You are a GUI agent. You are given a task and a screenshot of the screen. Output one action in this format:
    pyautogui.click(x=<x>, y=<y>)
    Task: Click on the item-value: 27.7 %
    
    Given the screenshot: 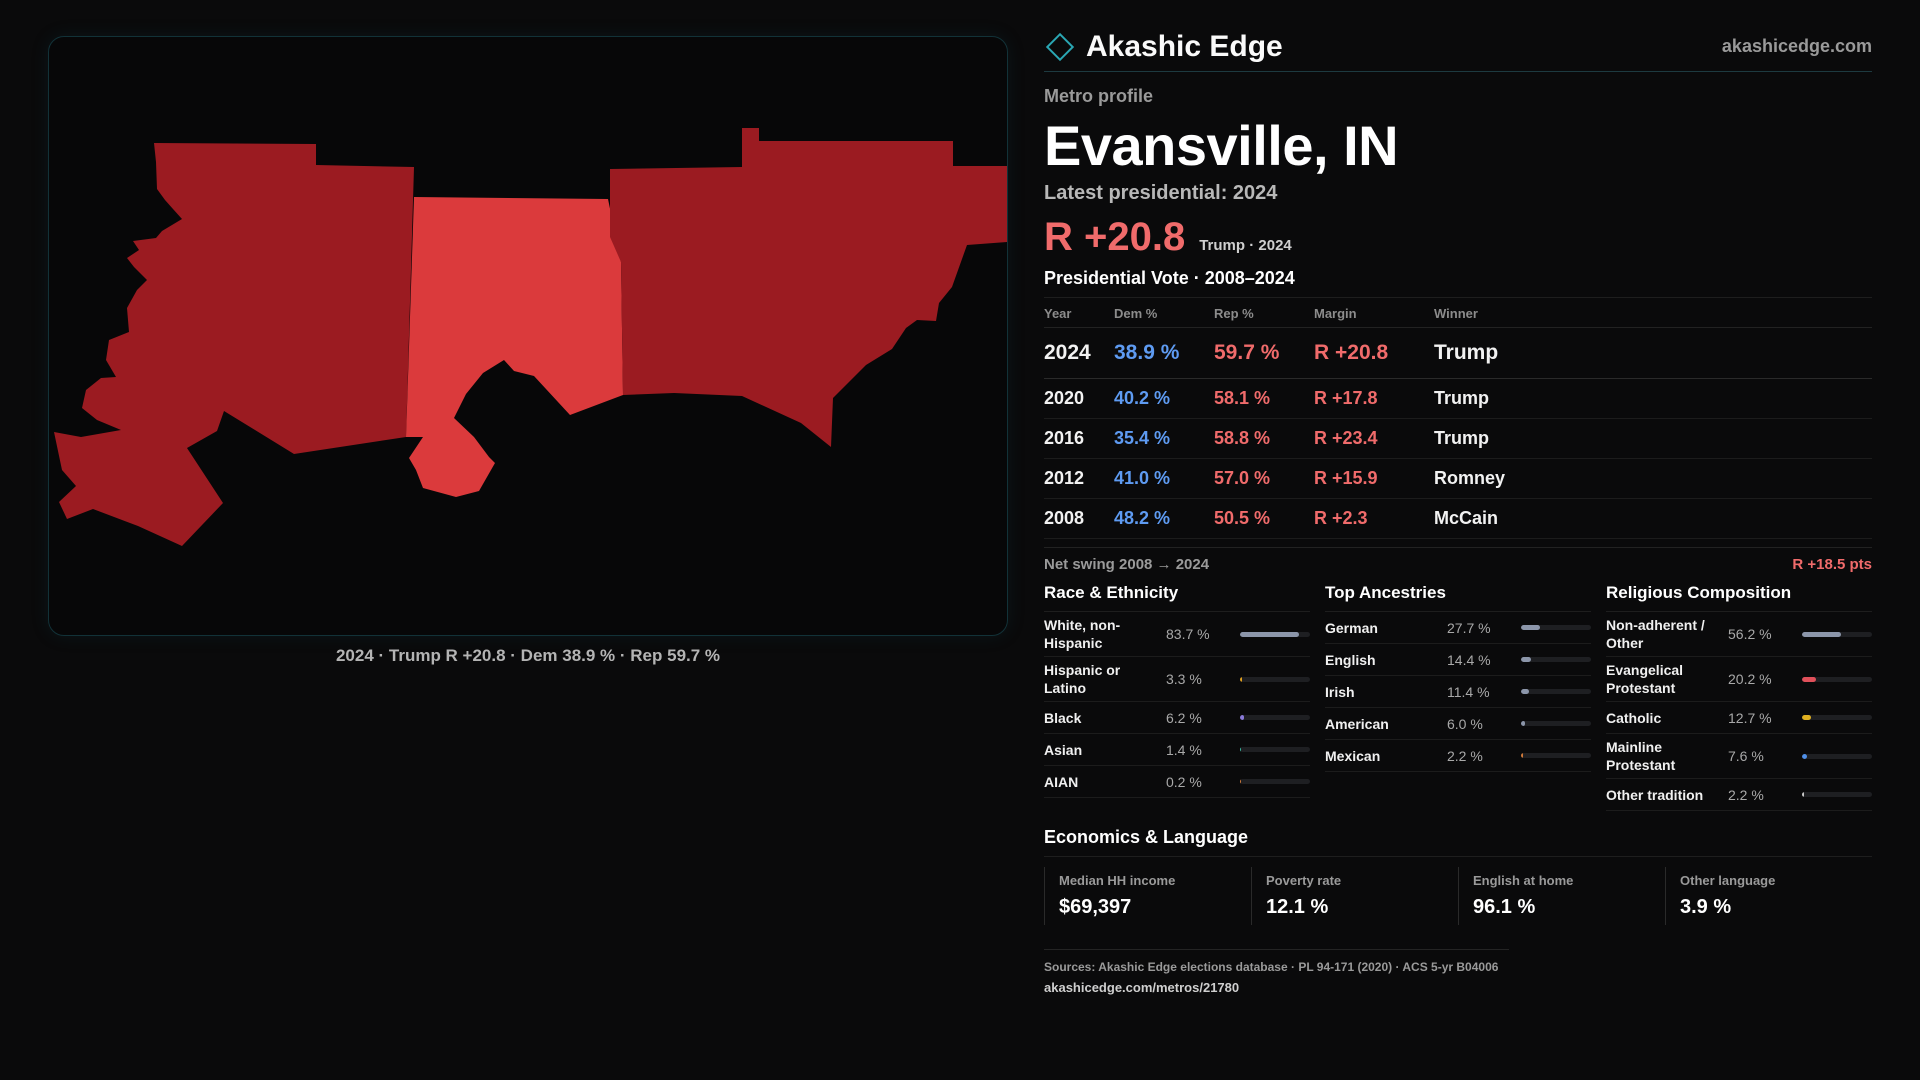 What is the action you would take?
    pyautogui.click(x=1469, y=627)
    